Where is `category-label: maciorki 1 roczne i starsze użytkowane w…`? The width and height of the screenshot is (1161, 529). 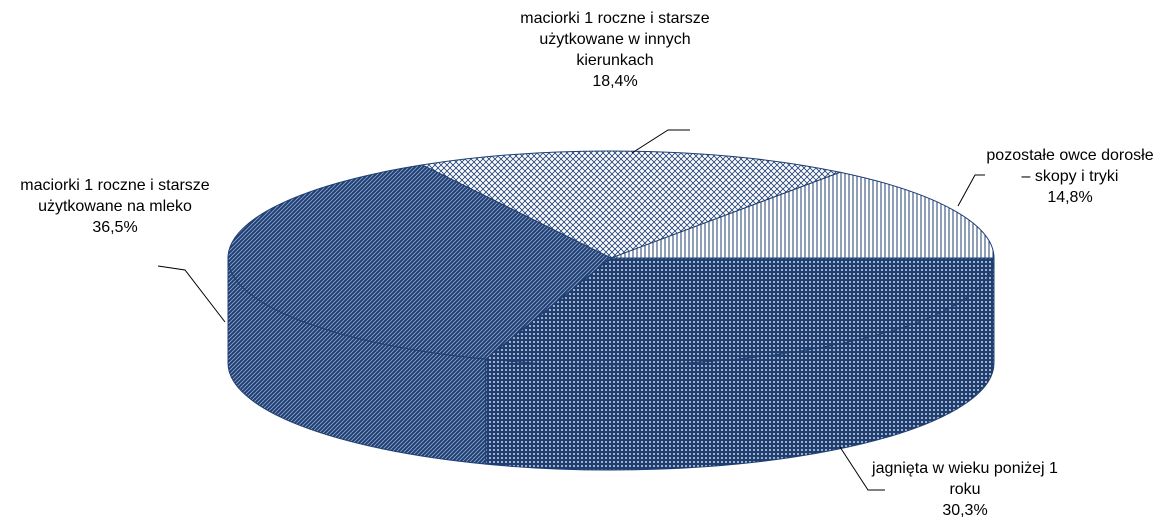
category-label: maciorki 1 roczne i starsze użytkowane w… is located at coordinates (615, 39).